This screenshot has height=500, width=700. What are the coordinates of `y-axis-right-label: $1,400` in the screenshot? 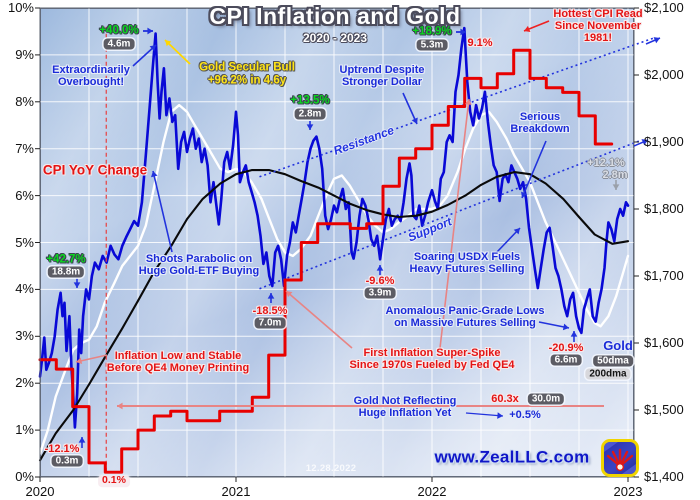 It's located at (664, 476).